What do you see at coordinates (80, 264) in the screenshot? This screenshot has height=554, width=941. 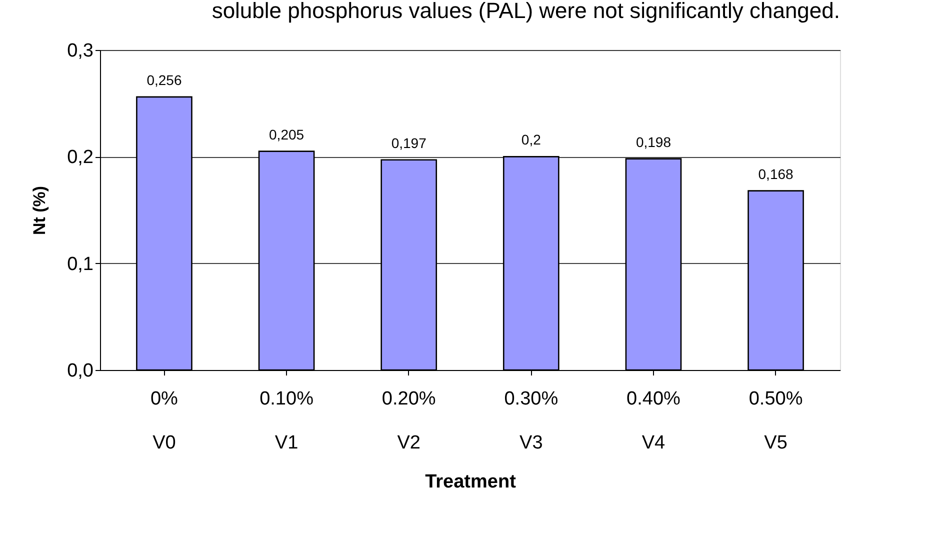 I see `y-tick-label: 0,1` at bounding box center [80, 264].